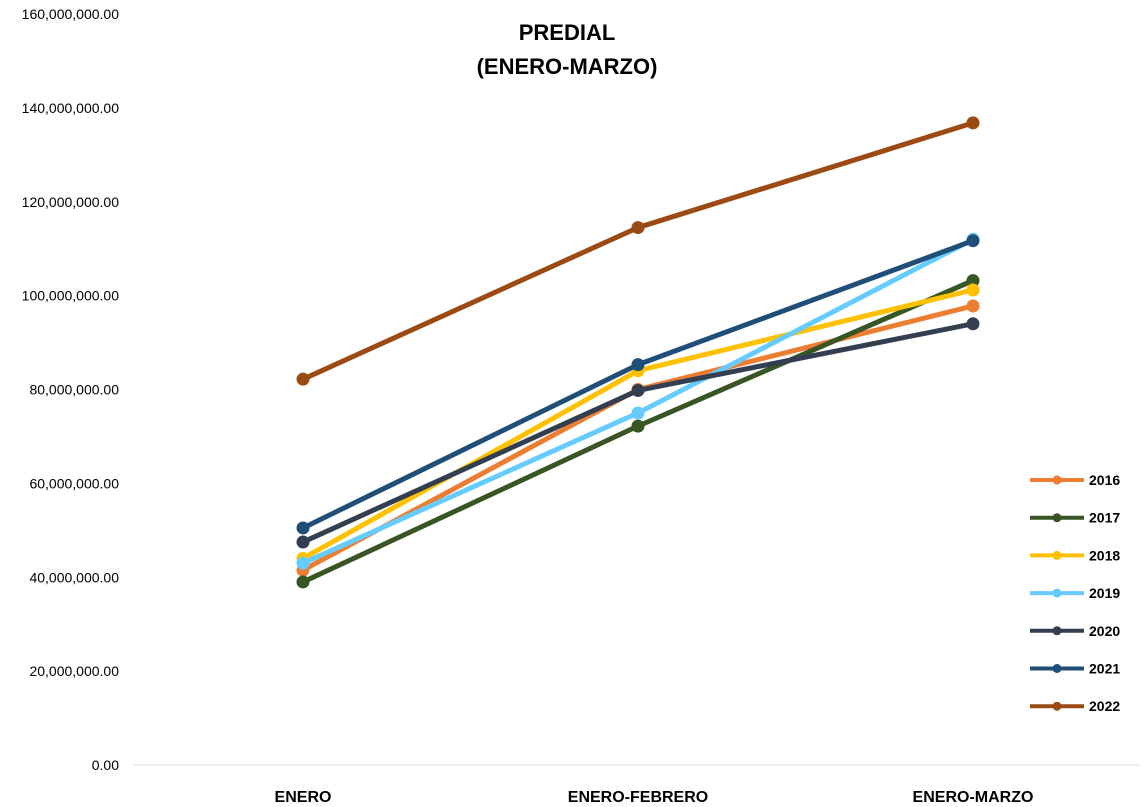 This screenshot has width=1143, height=807. What do you see at coordinates (1104, 706) in the screenshot?
I see `legend-label: 2022` at bounding box center [1104, 706].